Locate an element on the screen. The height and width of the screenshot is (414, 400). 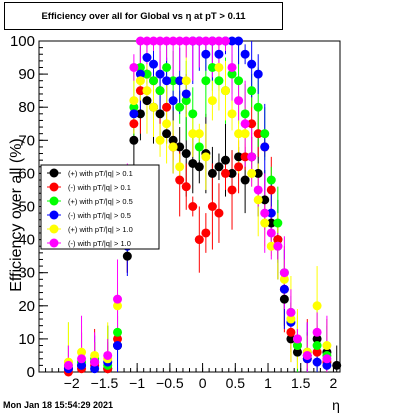
x-tick-label: −1.5 is located at coordinates (105, 383).